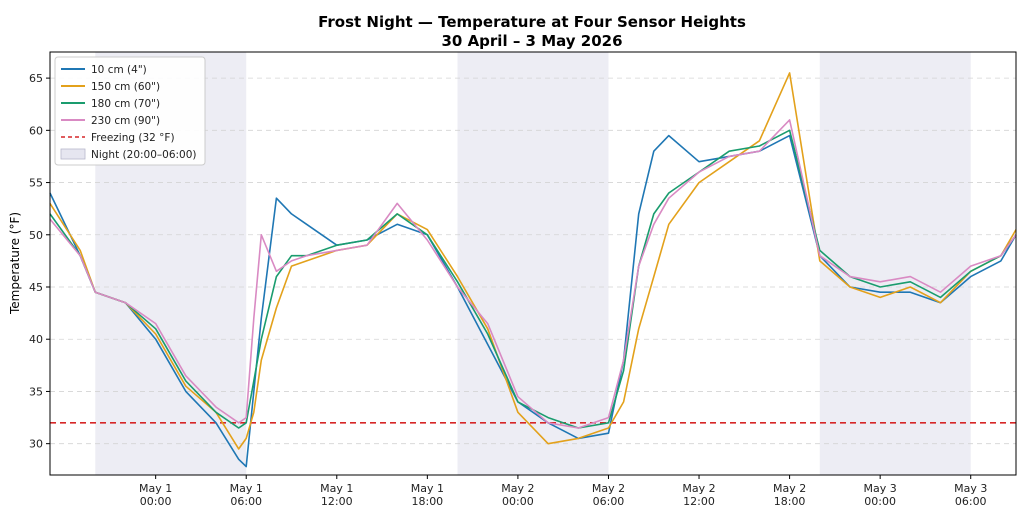 The width and height of the screenshot is (1024, 527). I want to click on legend-label: 150 cm (60"), so click(125, 87).